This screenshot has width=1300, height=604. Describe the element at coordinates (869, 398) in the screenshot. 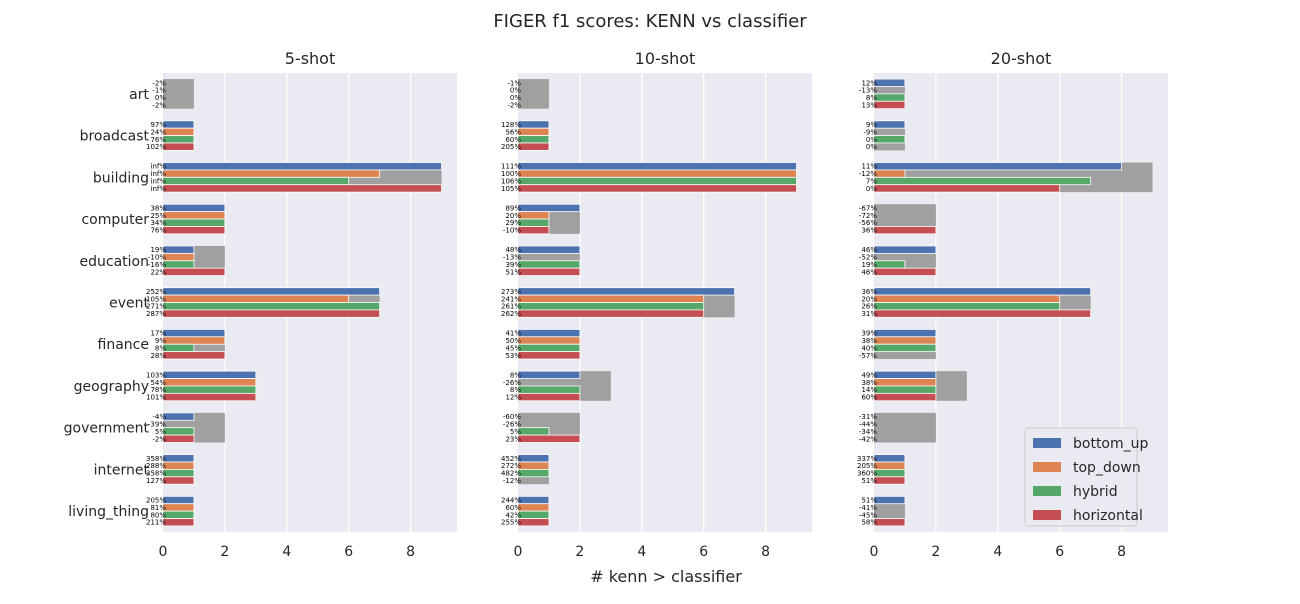

I see `bar-label: 60%` at that location.